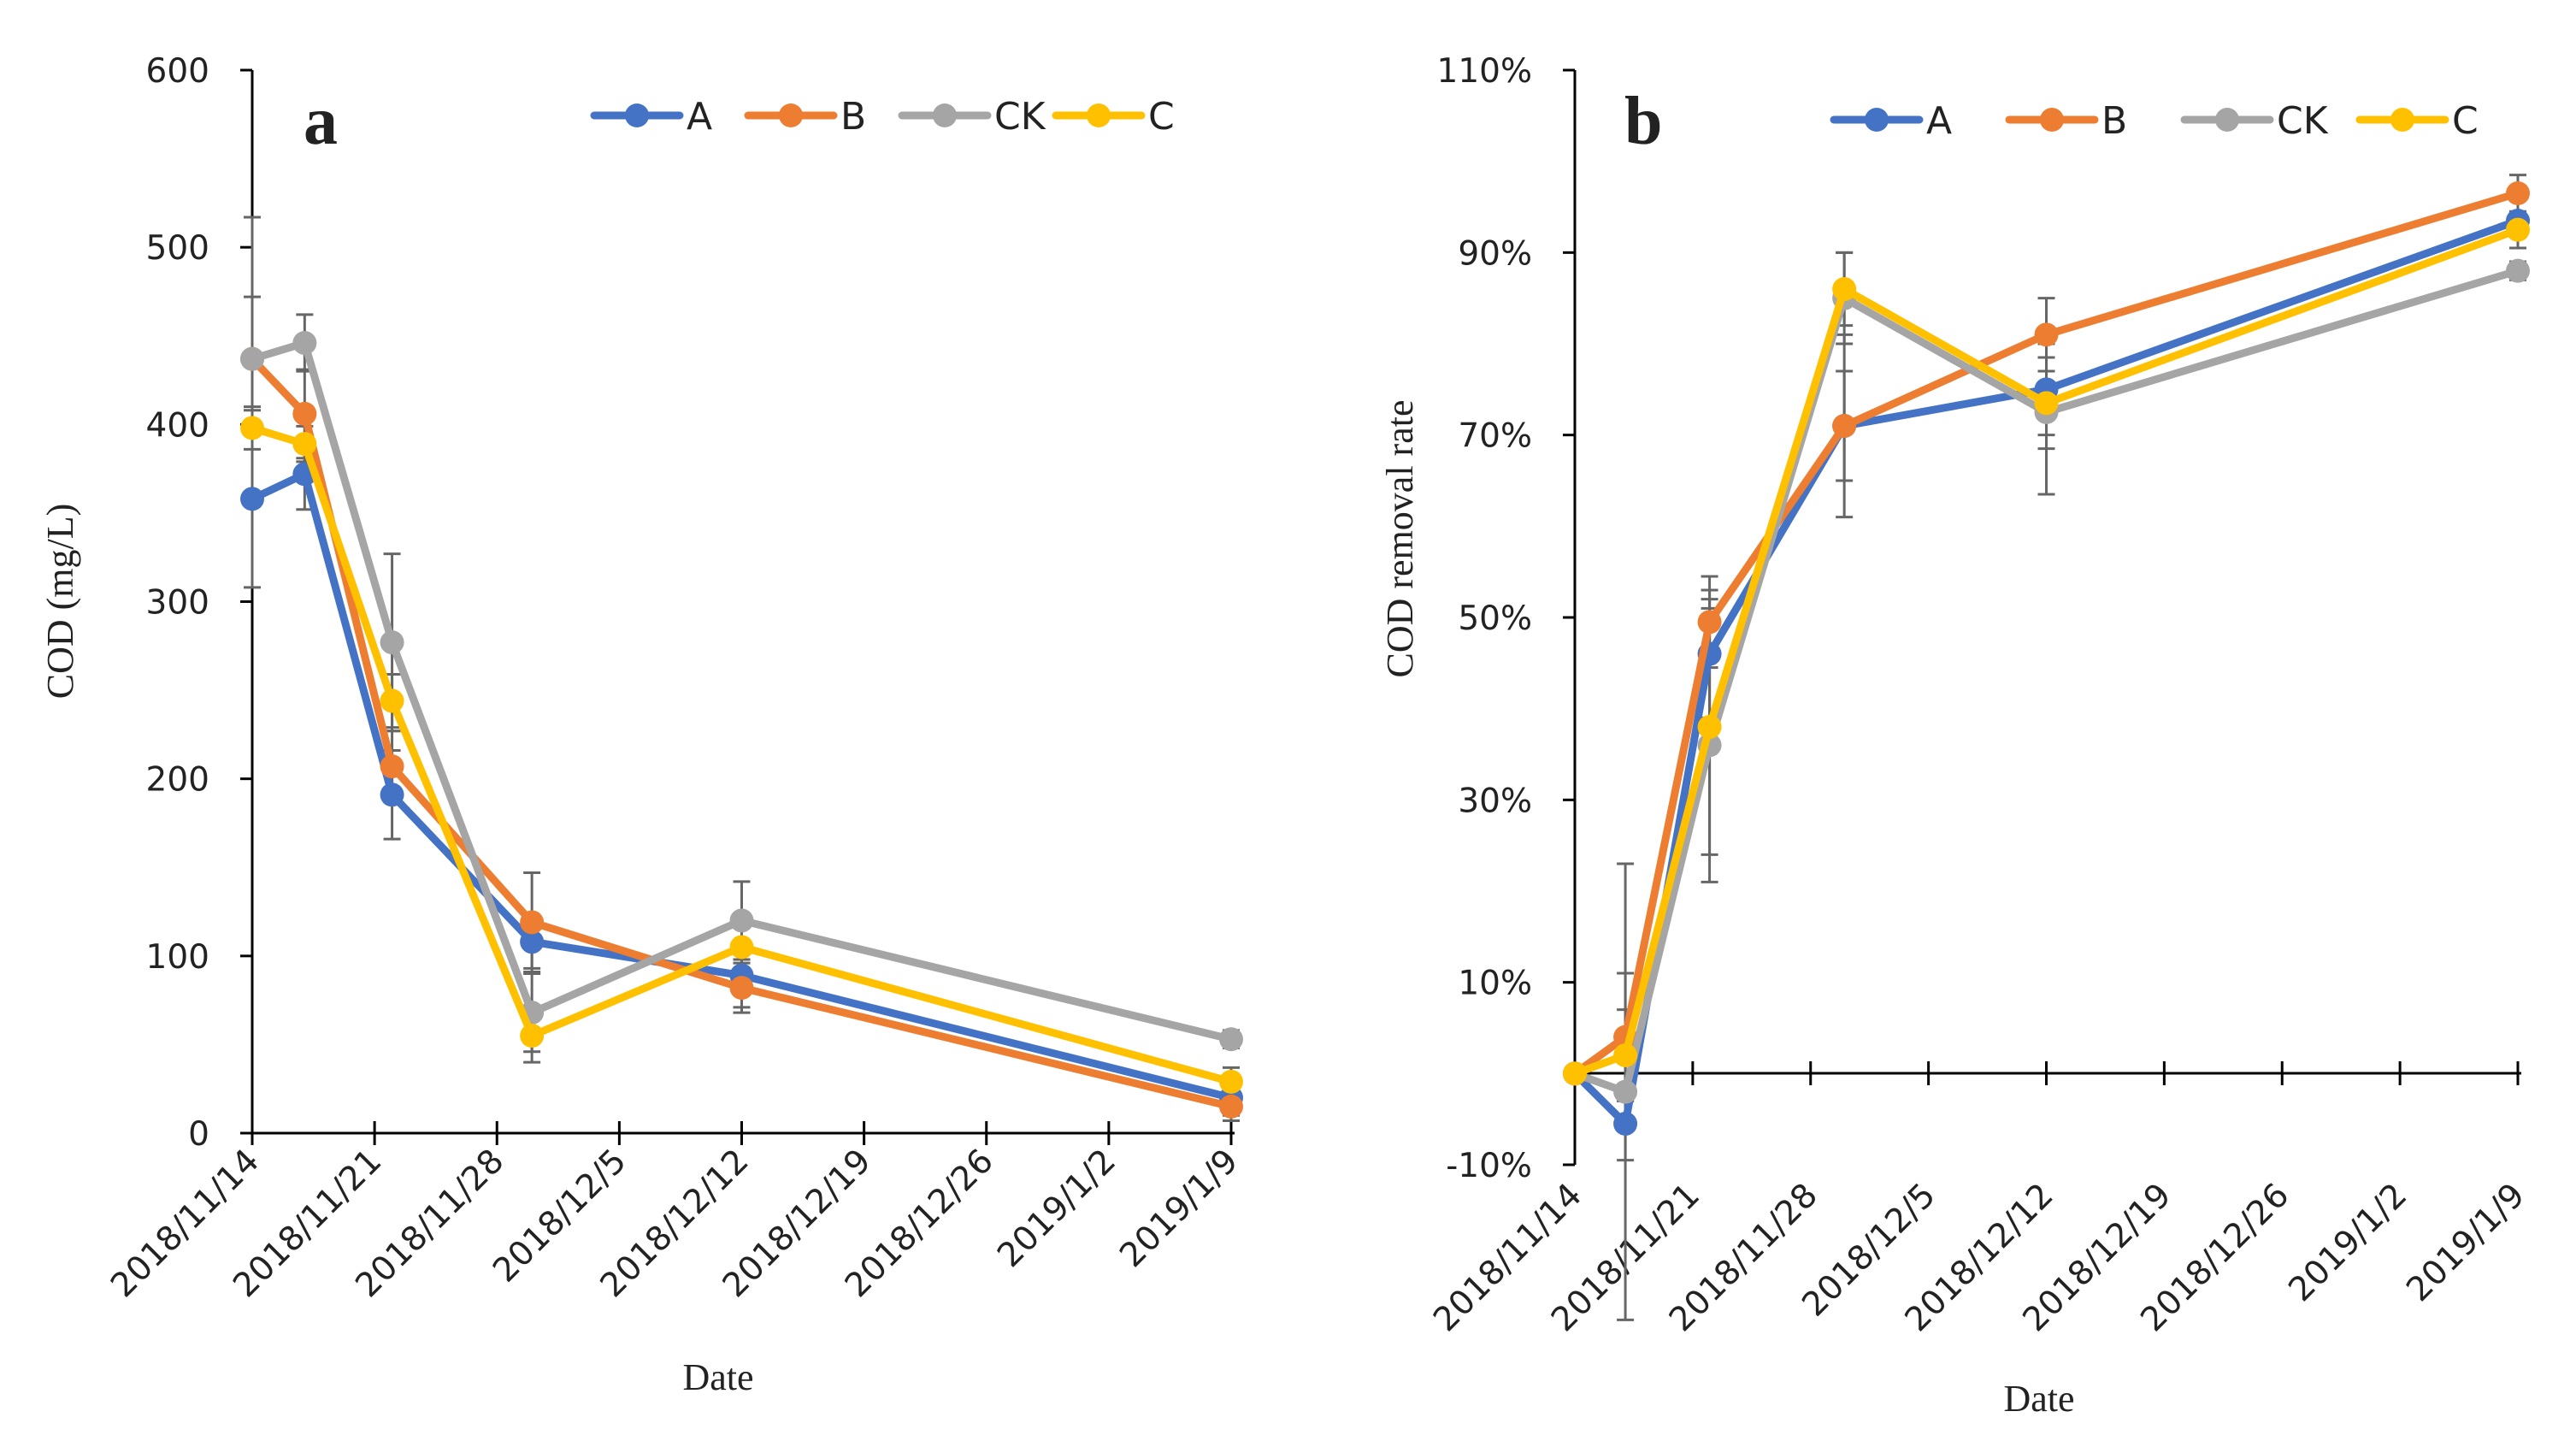 This screenshot has width=2576, height=1441. What do you see at coordinates (1495, 984) in the screenshot?
I see `y-tick-label: 10%` at bounding box center [1495, 984].